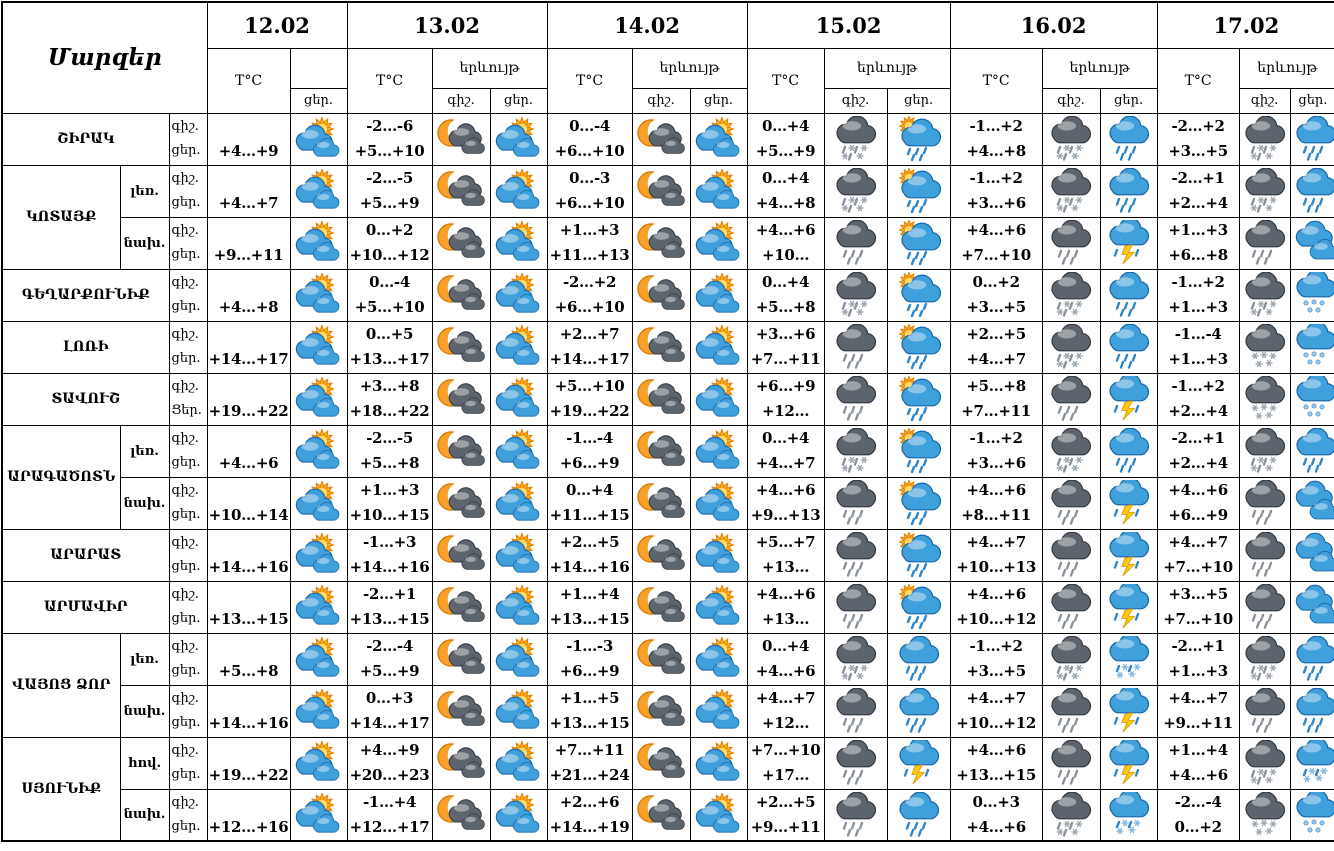 This screenshot has height=851, width=1334. Describe the element at coordinates (61, 685) in the screenshot. I see `region-name: ՎԱՅՈՑ ՁՈՐ` at that location.